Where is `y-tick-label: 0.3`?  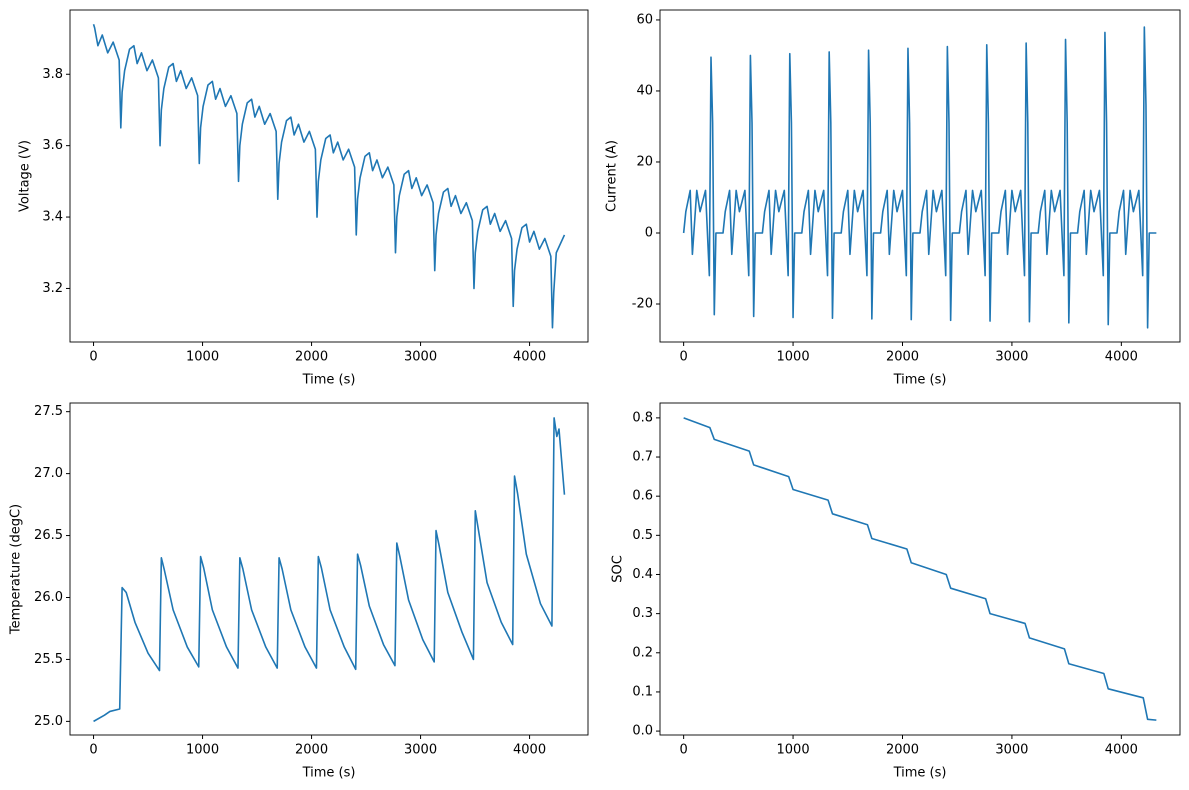
y-tick-label: 0.3 is located at coordinates (642, 613).